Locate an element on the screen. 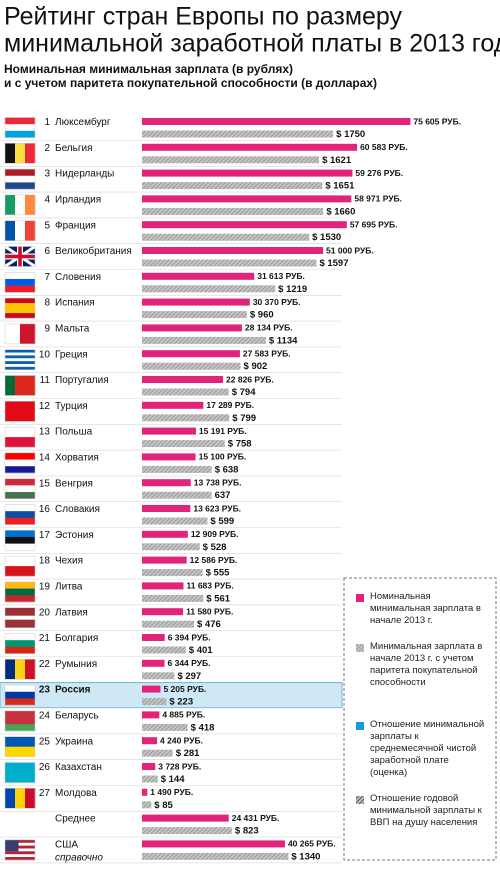 Image resolution: width=500 pixels, height=871 pixels. value-label: 30 370 РУБ. is located at coordinates (277, 302).